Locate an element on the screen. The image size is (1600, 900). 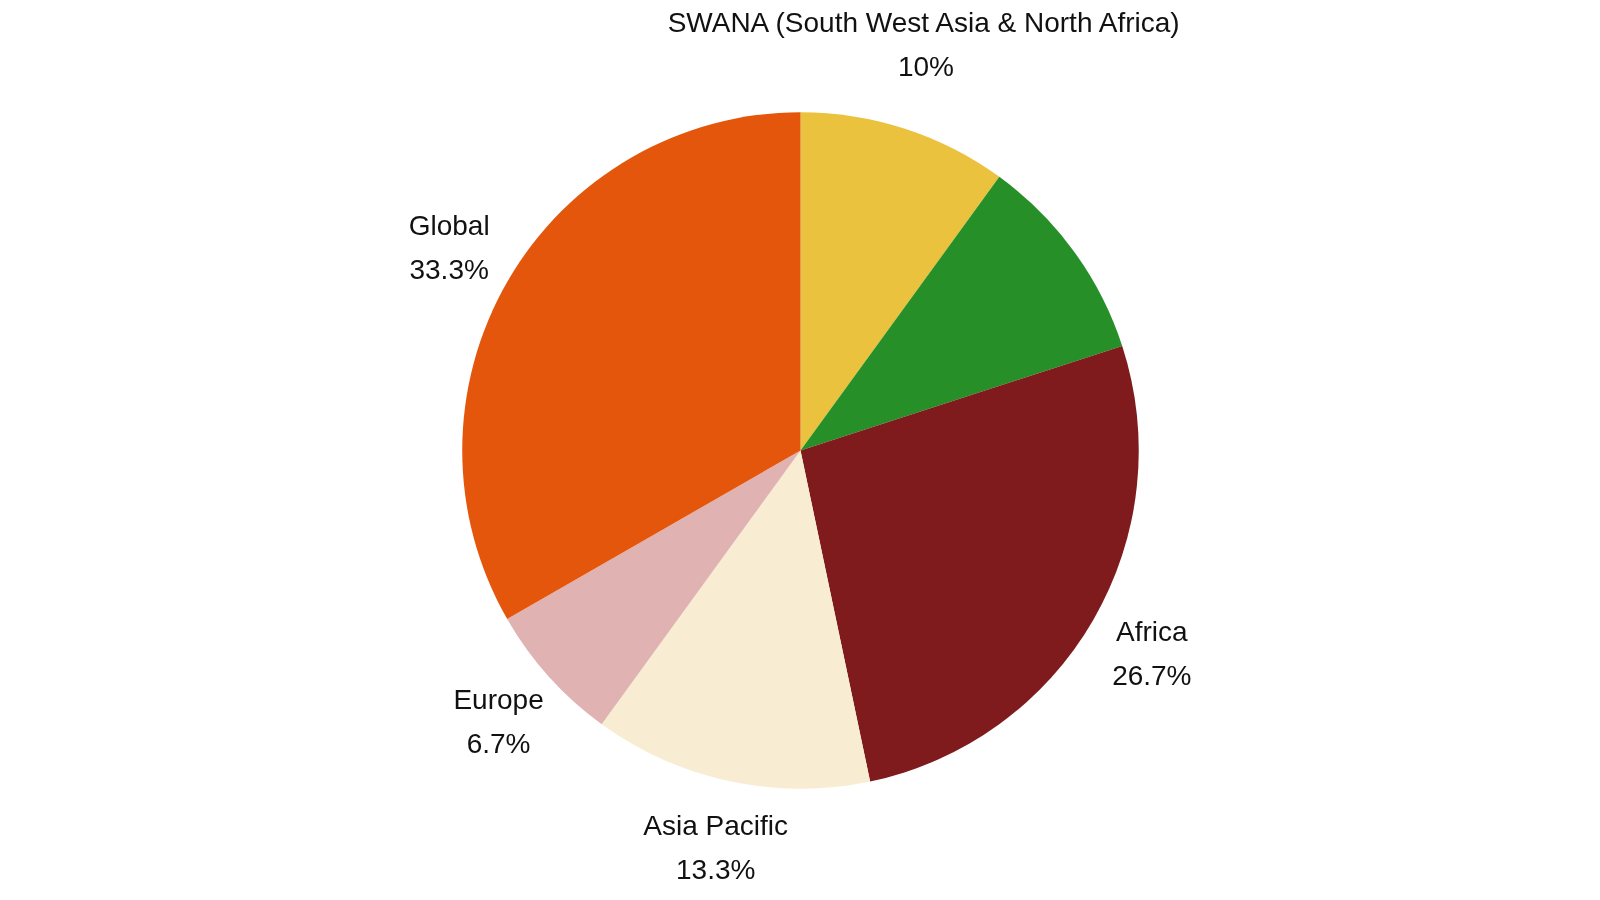
slice-label: Asia Pacific is located at coordinates (716, 826).